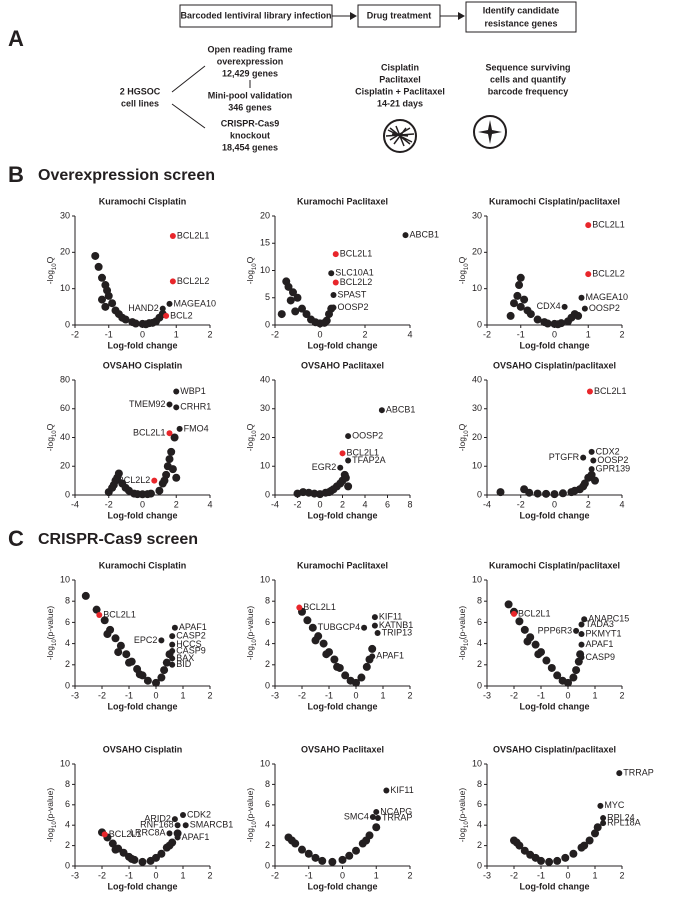 Image resolution: width=679 pixels, height=900 pixels. I want to click on point-label: TRIP13, so click(397, 632).